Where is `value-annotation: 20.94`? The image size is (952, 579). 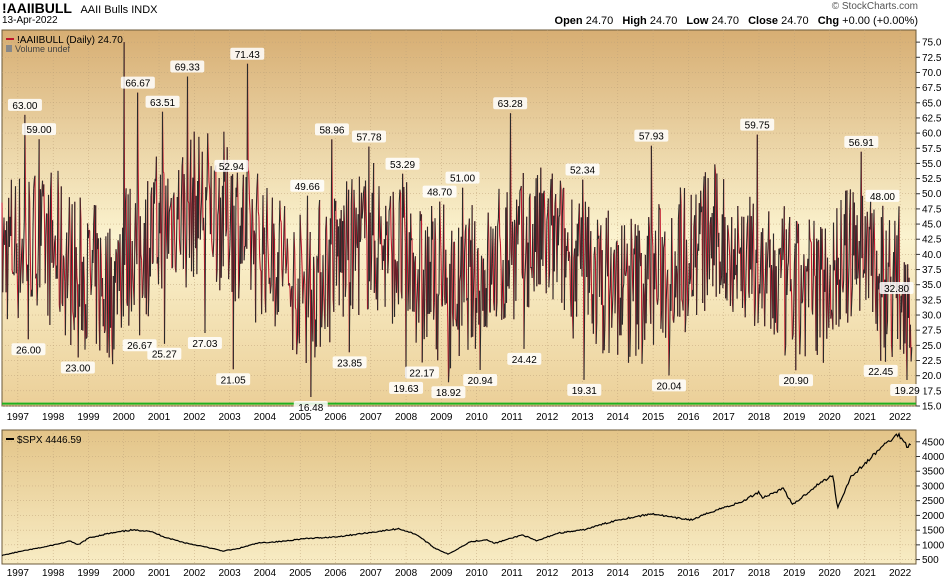 value-annotation: 20.94 is located at coordinates (480, 381).